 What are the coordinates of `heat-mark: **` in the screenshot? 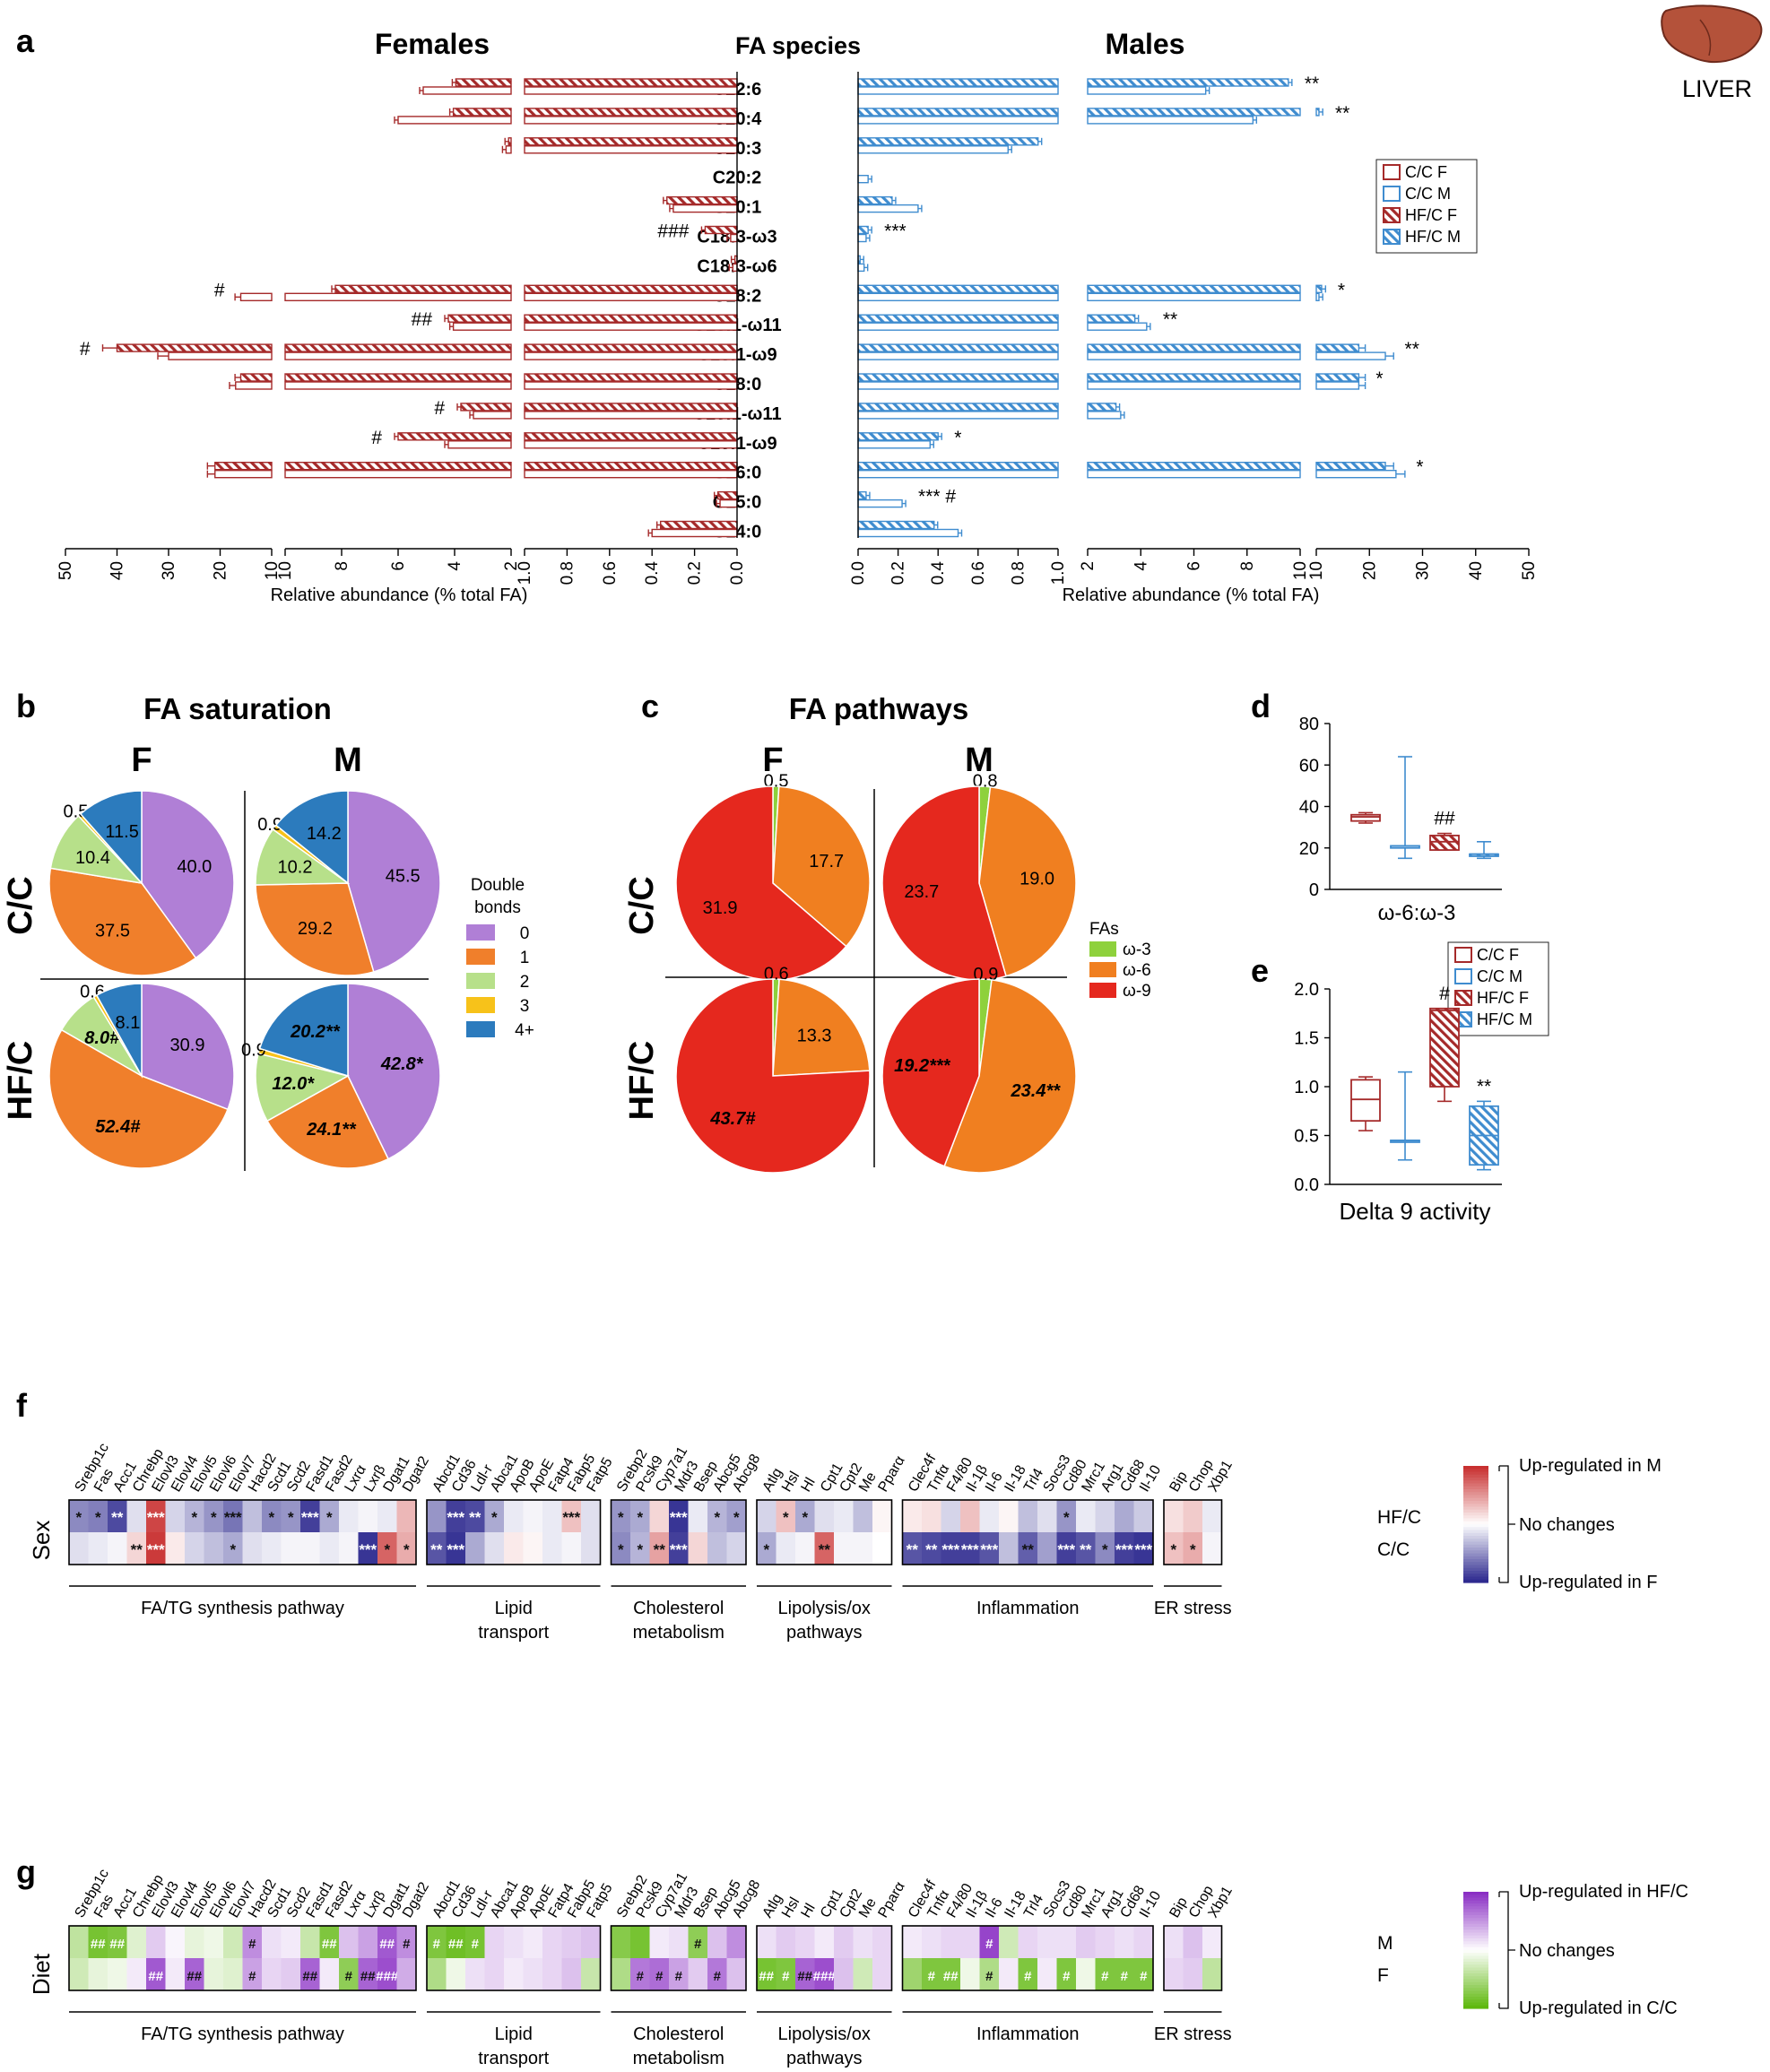 It's located at (137, 1549).